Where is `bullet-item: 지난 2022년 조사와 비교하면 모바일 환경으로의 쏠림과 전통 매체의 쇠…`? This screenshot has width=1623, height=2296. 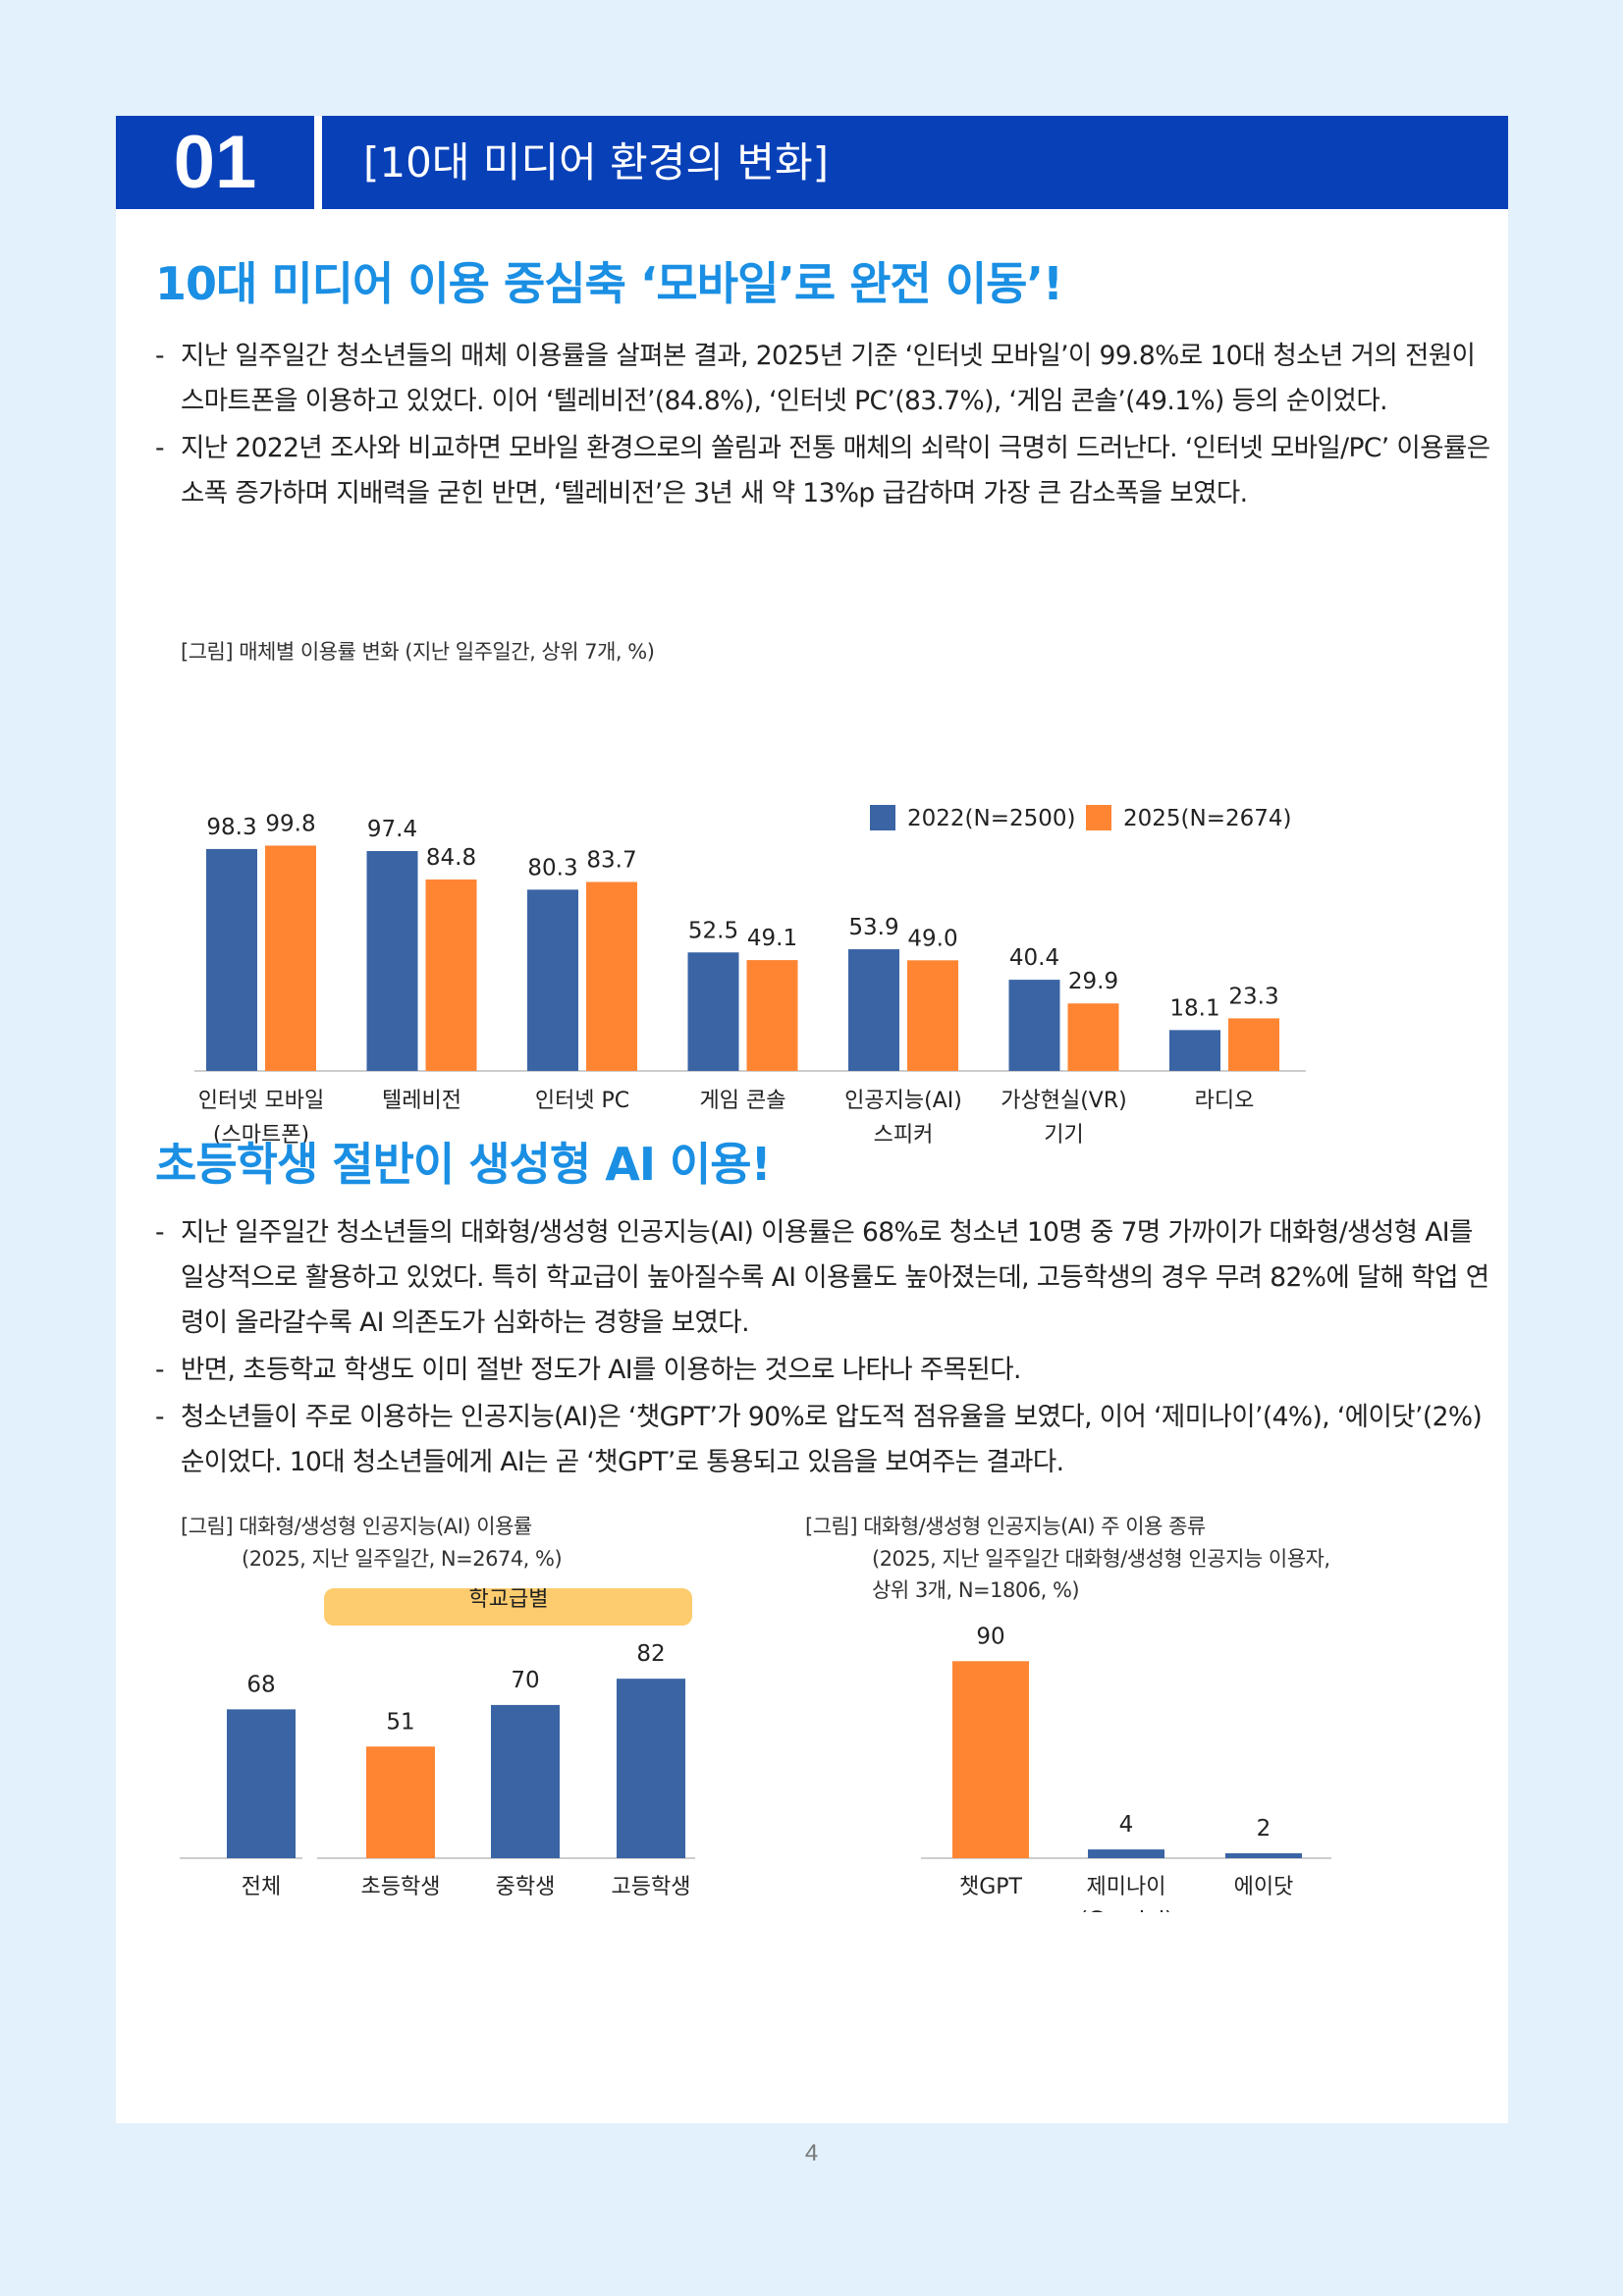 bullet-item: 지난 2022년 조사와 비교하면 모바일 환경으로의 쏠림과 전통 매체의 쇠… is located at coordinates (822, 471).